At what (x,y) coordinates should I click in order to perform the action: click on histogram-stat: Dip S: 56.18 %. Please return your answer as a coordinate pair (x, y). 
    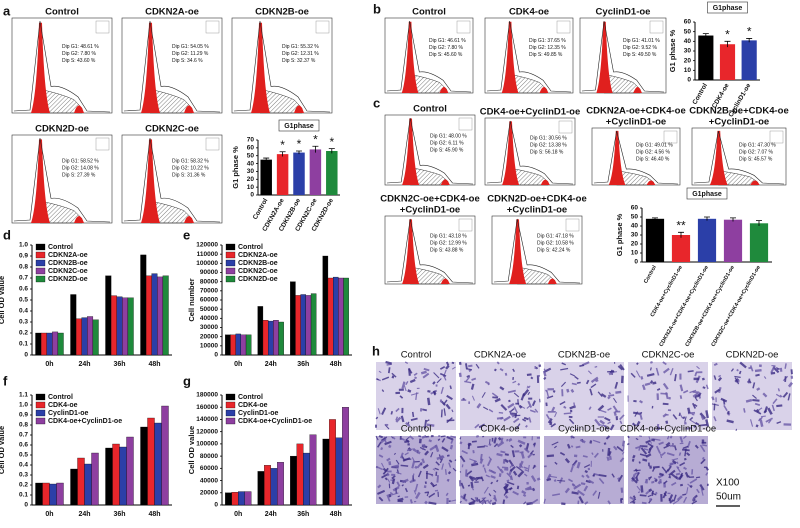
    Looking at the image, I should click on (547, 152).